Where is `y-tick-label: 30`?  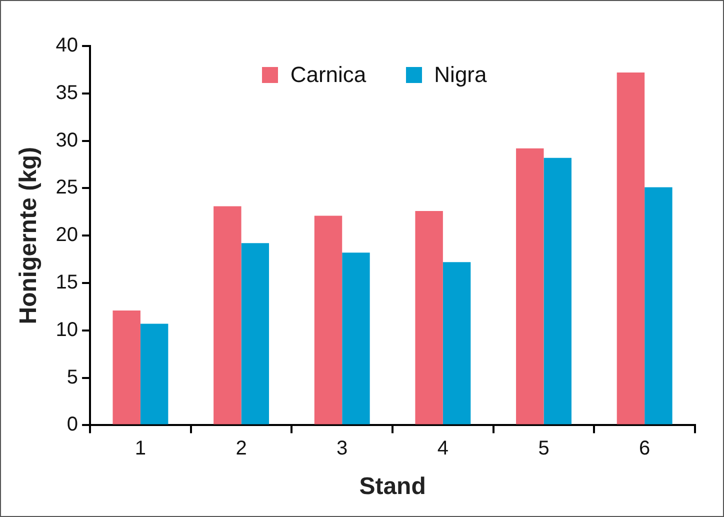 y-tick-label: 30 is located at coordinates (67, 140).